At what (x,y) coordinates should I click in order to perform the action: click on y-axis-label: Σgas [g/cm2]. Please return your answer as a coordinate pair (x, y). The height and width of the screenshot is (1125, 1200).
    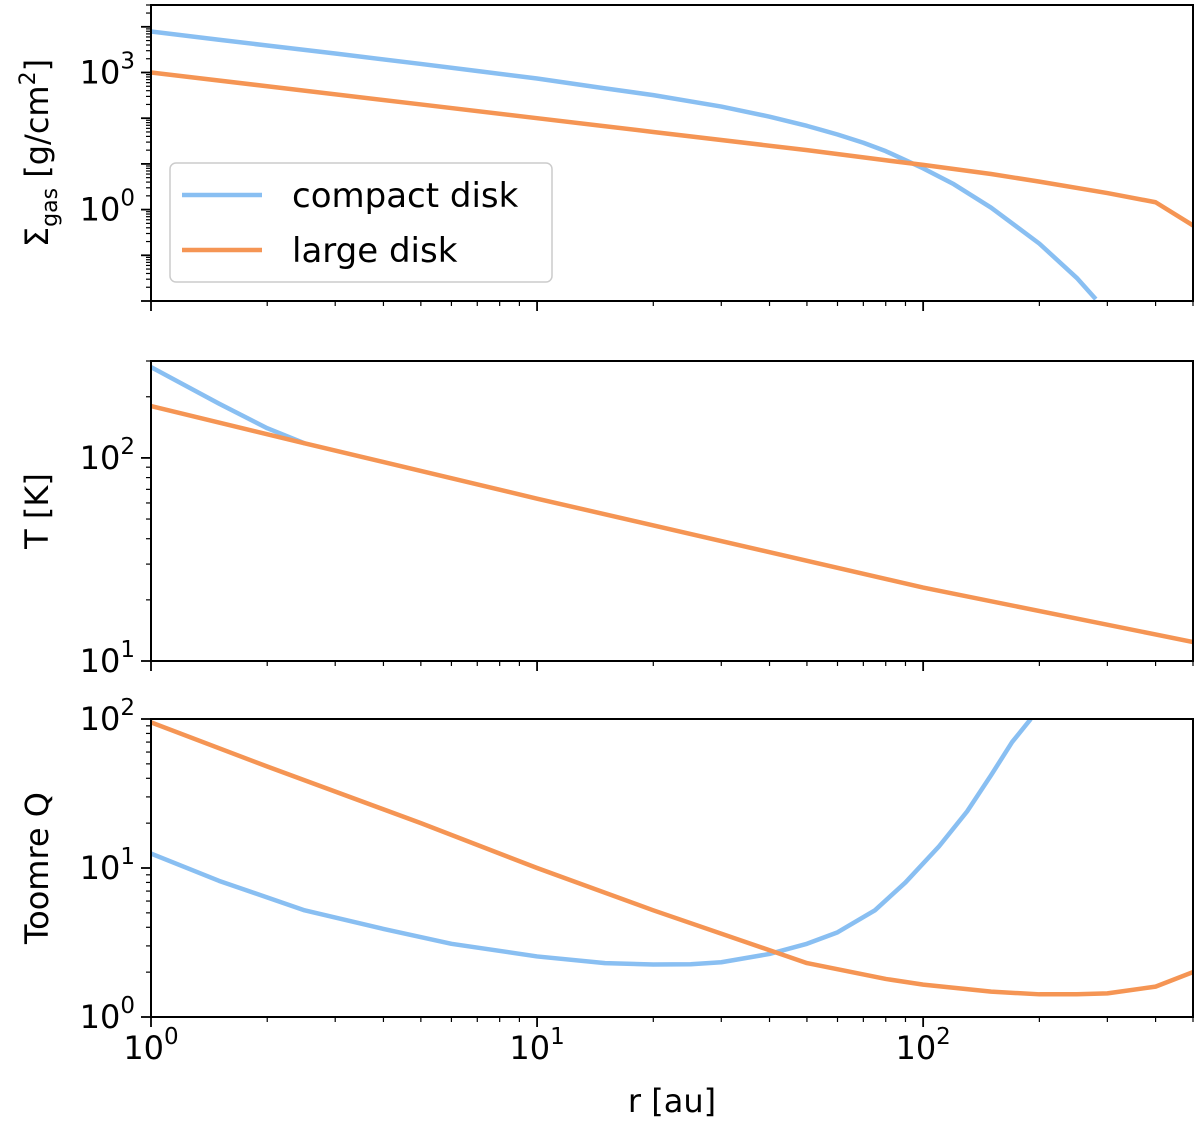
    Looking at the image, I should click on (39, 153).